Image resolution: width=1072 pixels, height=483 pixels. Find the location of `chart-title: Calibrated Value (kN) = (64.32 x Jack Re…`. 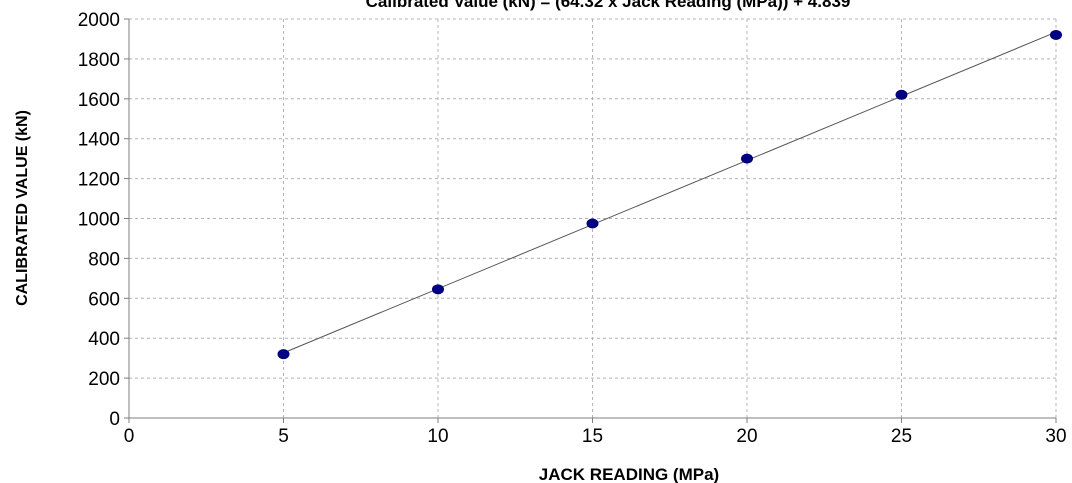

chart-title: Calibrated Value (kN) = (64.32 x Jack Re… is located at coordinates (608, 5).